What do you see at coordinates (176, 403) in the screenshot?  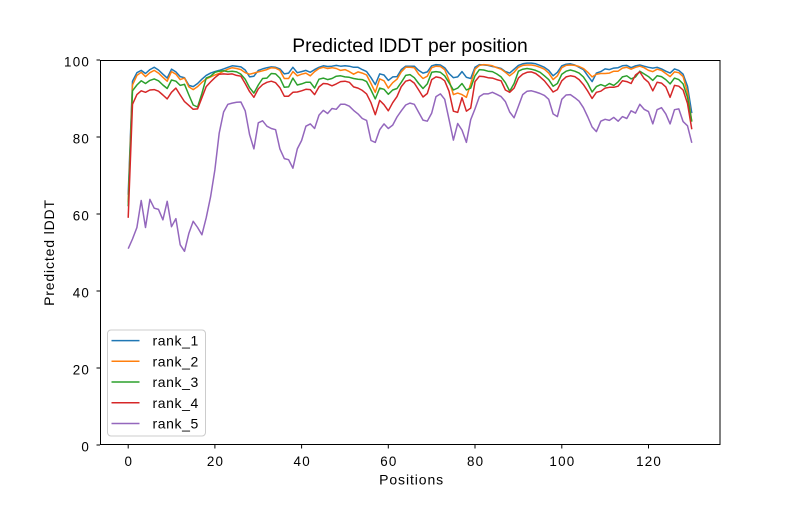 I see `svg-text: rank_4` at bounding box center [176, 403].